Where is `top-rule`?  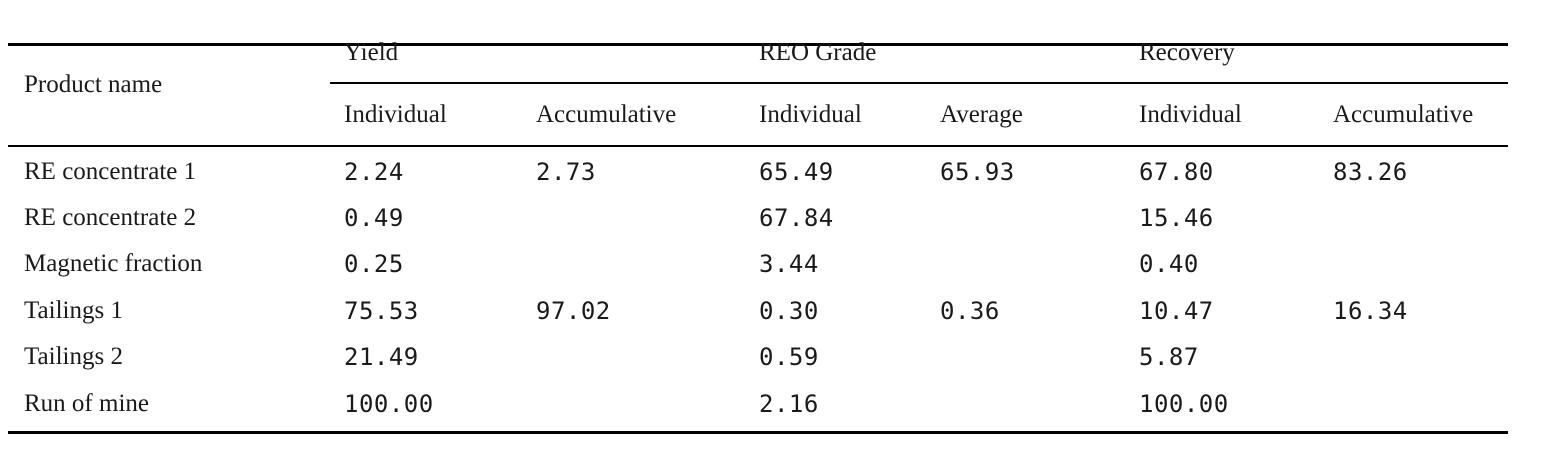 top-rule is located at coordinates (758, 44).